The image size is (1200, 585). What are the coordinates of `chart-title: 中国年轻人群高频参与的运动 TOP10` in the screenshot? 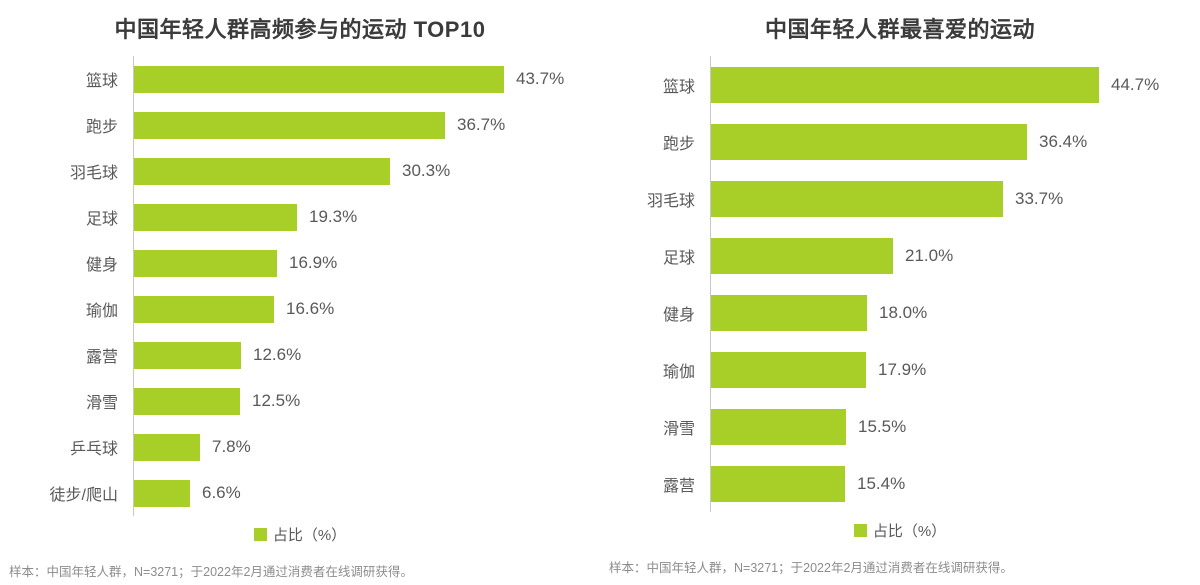 It's located at (300, 29).